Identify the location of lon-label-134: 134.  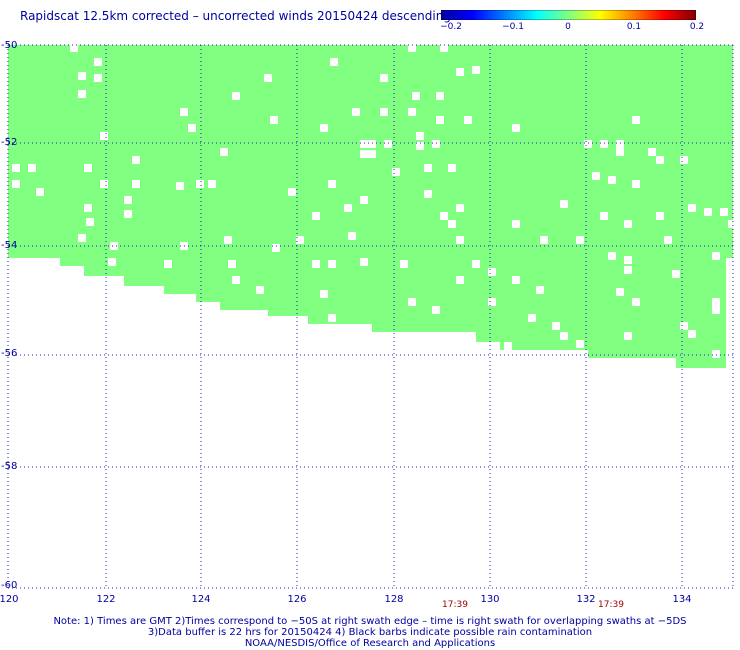
(682, 599).